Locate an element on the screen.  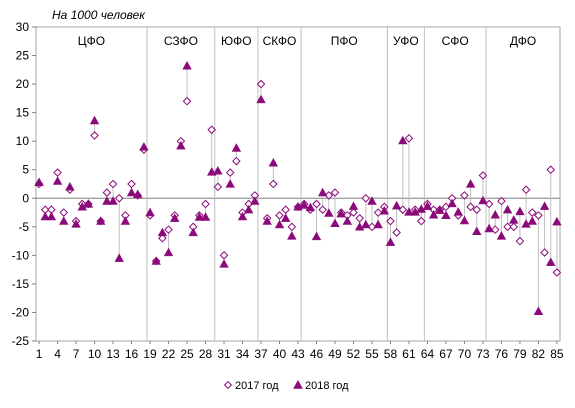
x-tick-label: 1 is located at coordinates (39, 354).